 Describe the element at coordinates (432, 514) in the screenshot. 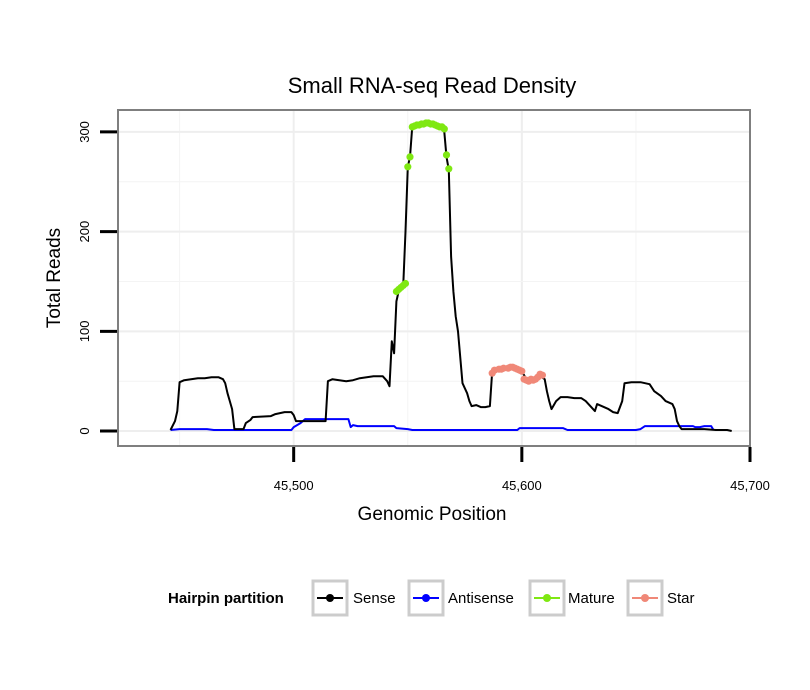

I see `x-axis-title: Genomic Position` at that location.